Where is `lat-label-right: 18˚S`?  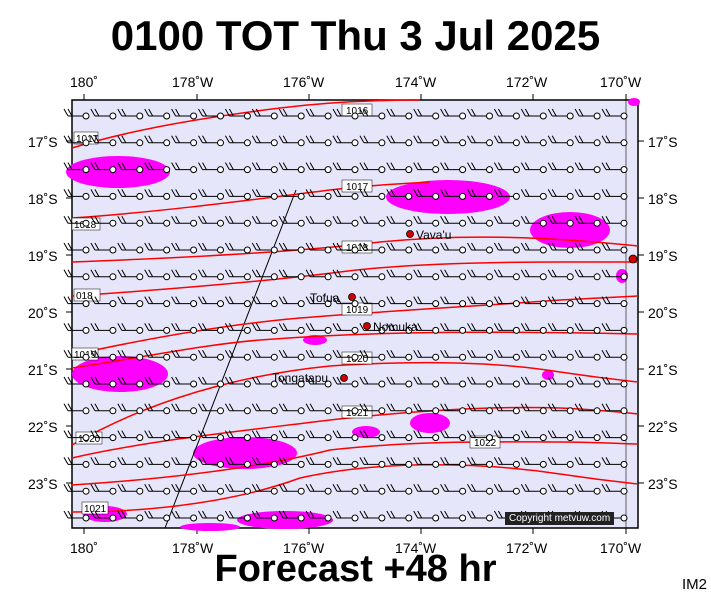 lat-label-right: 18˚S is located at coordinates (663, 199).